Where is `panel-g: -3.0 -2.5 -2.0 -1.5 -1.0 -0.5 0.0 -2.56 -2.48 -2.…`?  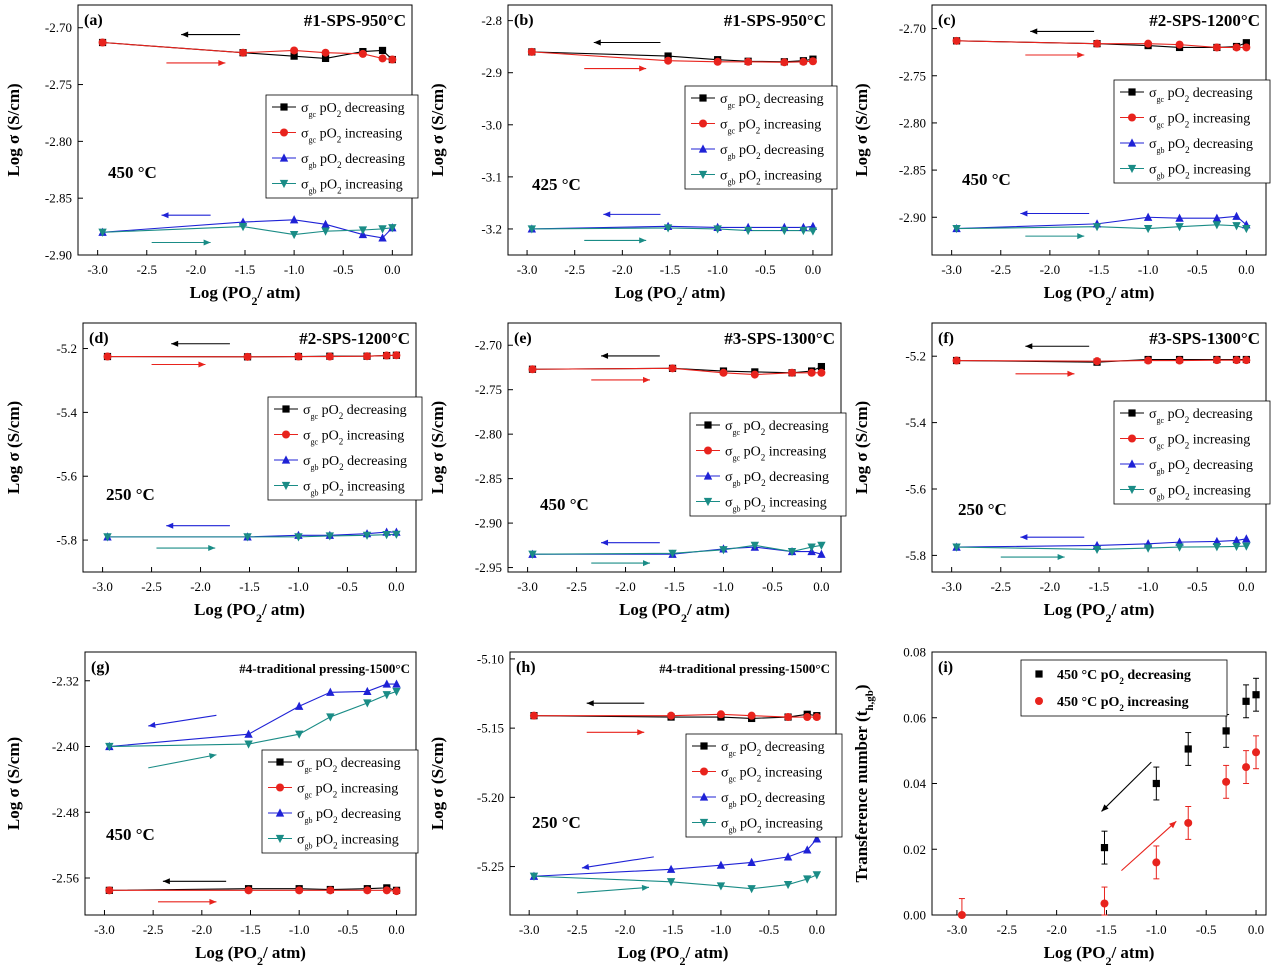
panel-g: -3.0 -2.5 -2.0 -1.5 -1.0 -0.5 0.0 -2.56 -2.48 -2.… is located at coordinates (211, 809).